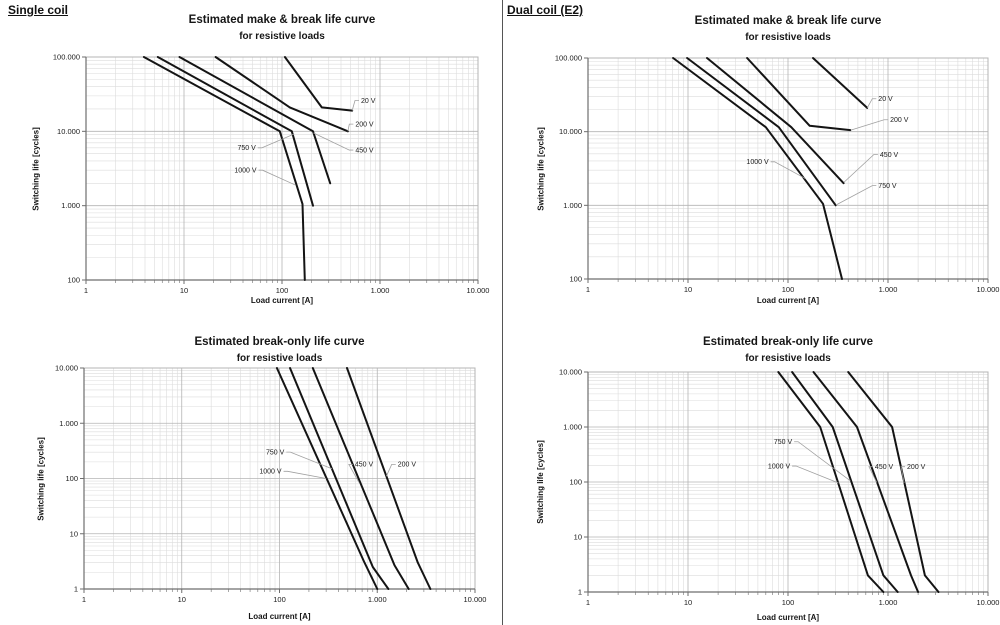  What do you see at coordinates (688, 602) in the screenshot?
I see `x-tick-label: 10` at bounding box center [688, 602].